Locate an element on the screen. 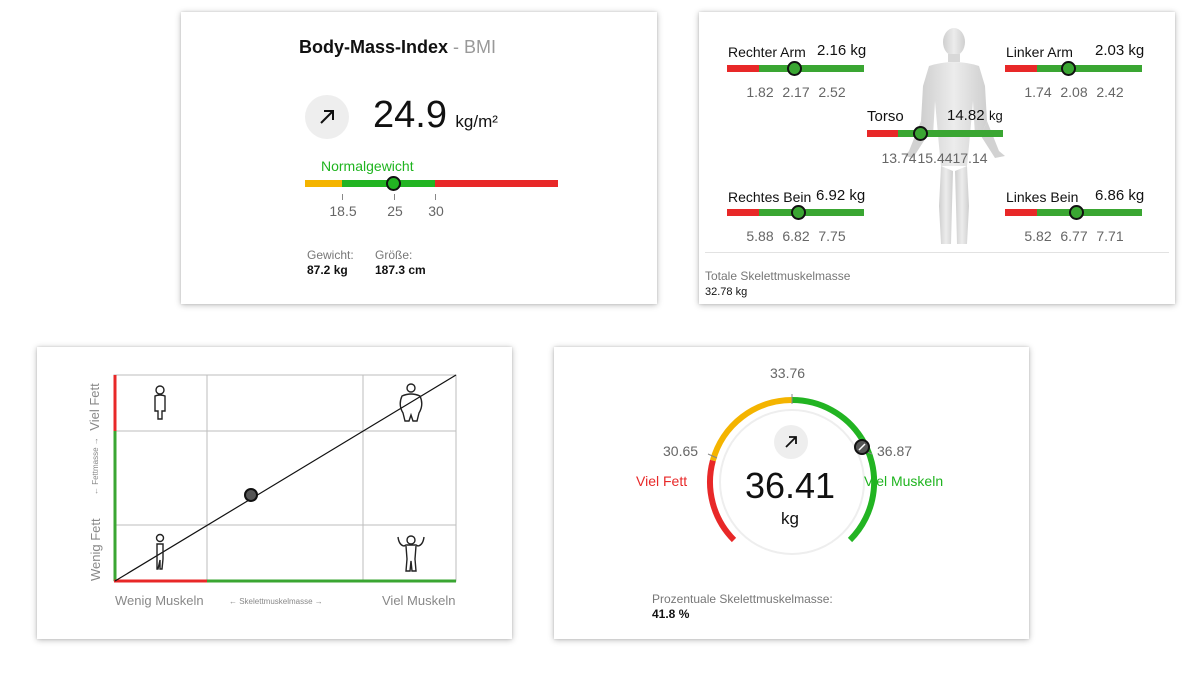 The image size is (1200, 674). matrix-grid is located at coordinates (285, 478).